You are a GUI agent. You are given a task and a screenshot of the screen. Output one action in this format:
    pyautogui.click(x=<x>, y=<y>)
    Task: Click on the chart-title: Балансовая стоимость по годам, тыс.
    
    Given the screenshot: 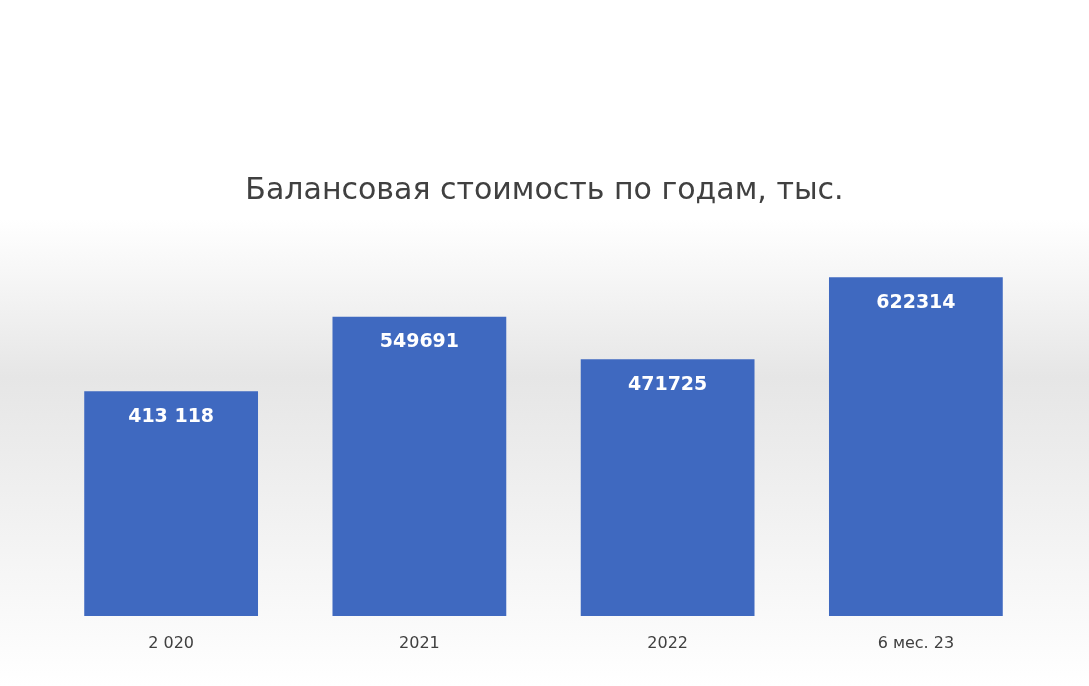 What is the action you would take?
    pyautogui.click(x=544, y=188)
    